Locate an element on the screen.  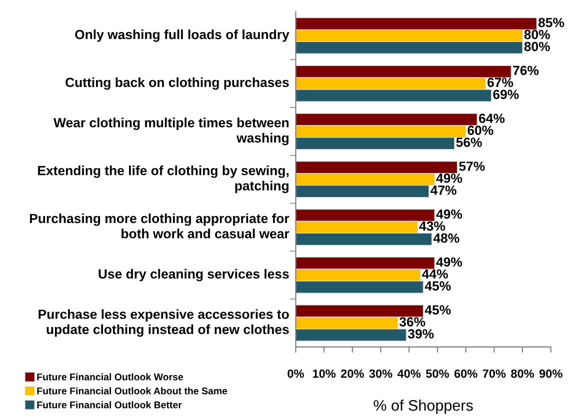
data-label: 76% is located at coordinates (526, 71).